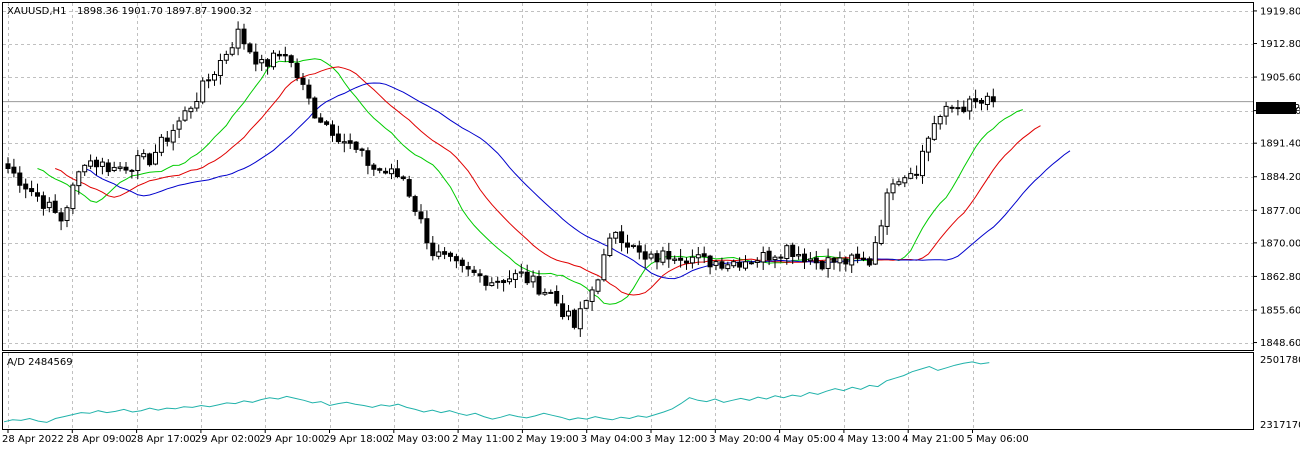  I want to click on time-tick-label: 2 May 03:00, so click(419, 439).